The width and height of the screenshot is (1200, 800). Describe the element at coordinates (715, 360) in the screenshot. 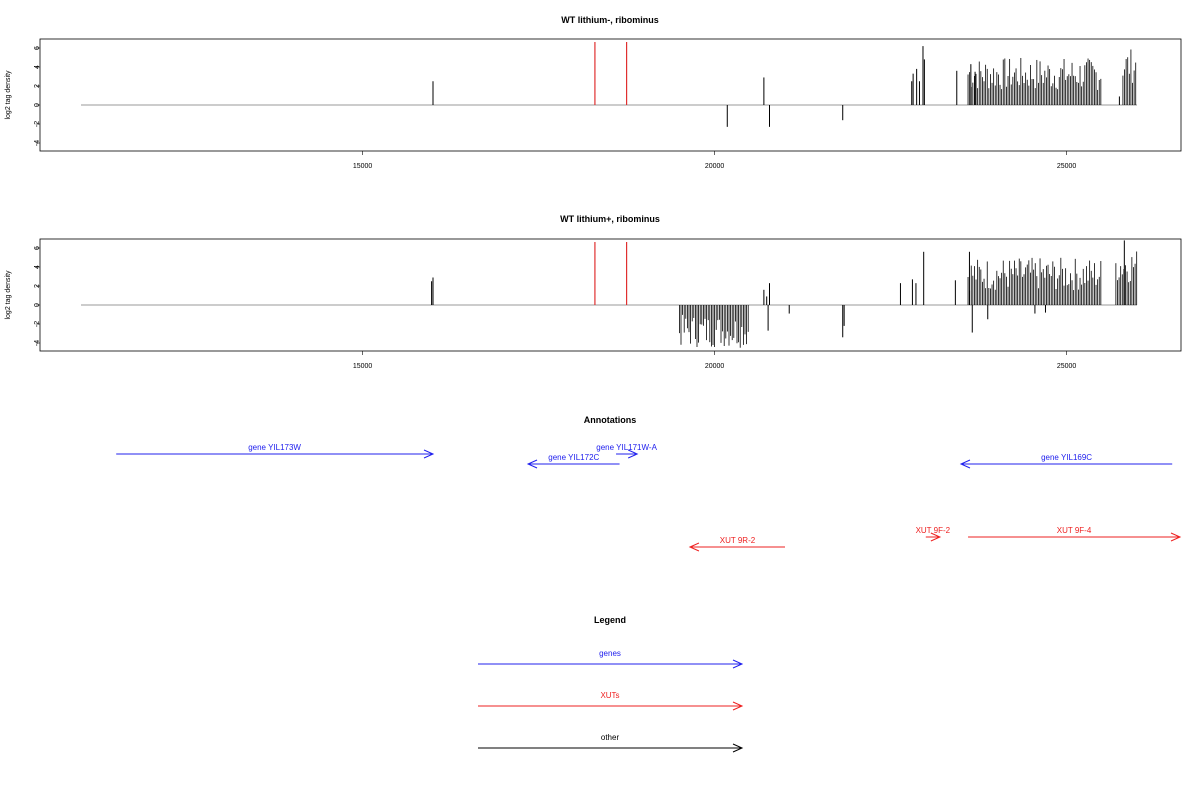

I see `track-2-x-axis: 15000 20000 25000` at that location.